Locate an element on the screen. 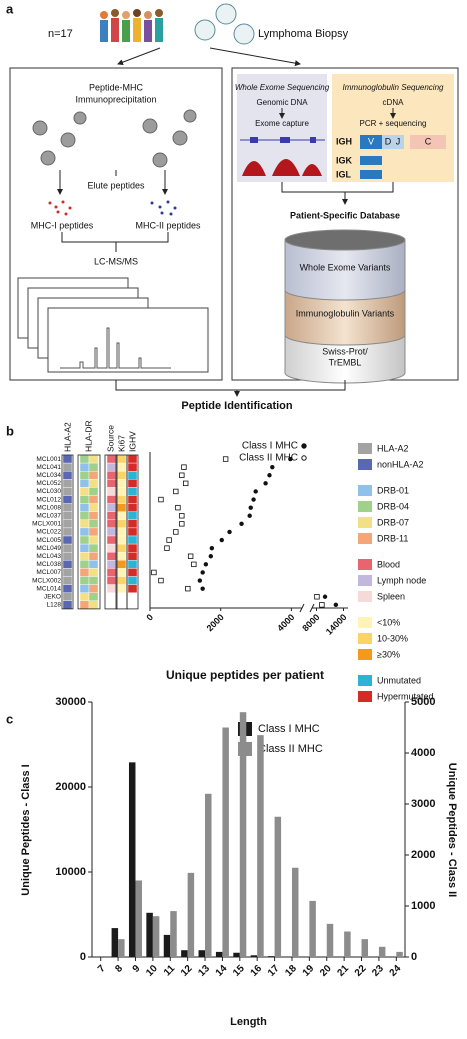  x-tick-label: 8000 is located at coordinates (310, 622).